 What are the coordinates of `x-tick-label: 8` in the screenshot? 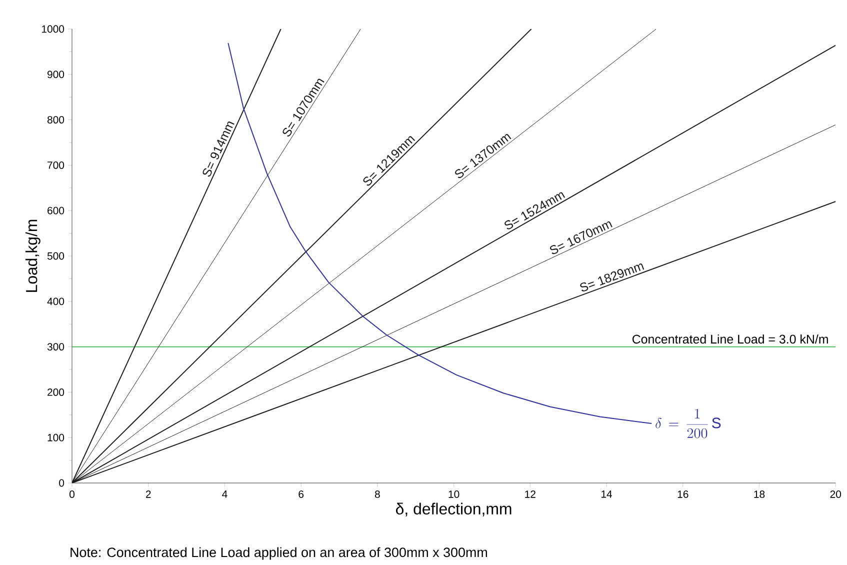 It's located at (377, 494).